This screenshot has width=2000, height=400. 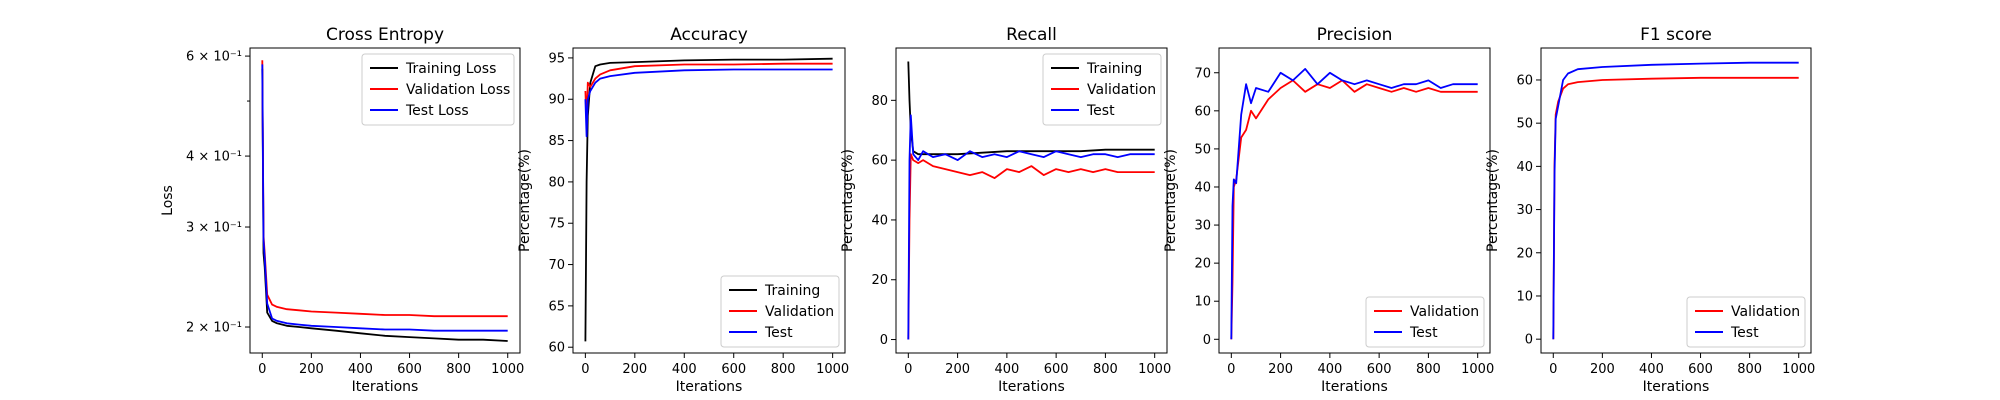 I want to click on chart-title: Accuracy, so click(x=709, y=35).